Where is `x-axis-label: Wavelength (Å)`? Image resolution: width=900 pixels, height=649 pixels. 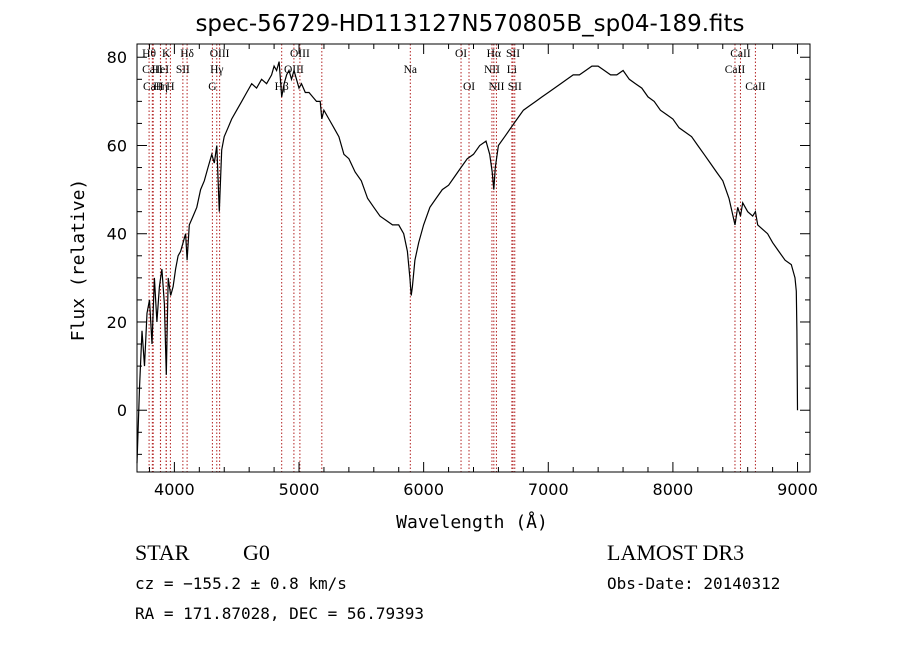
x-axis-label: Wavelength (Å) is located at coordinates (472, 522).